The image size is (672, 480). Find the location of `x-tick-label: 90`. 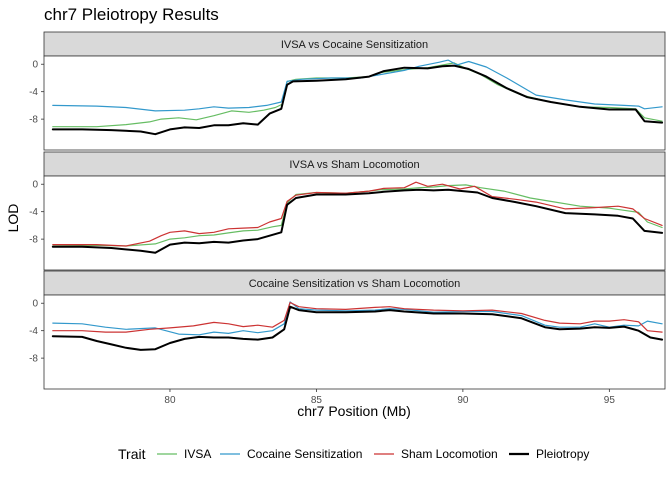

x-tick-label: 90 is located at coordinates (463, 400).